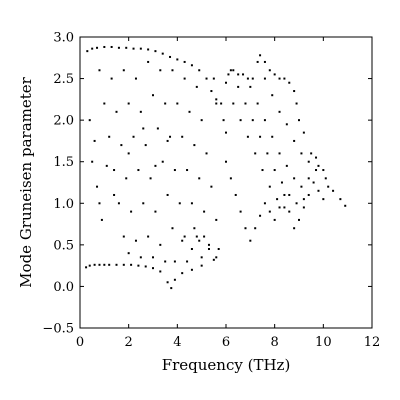 This screenshot has height=400, width=400. Describe the element at coordinates (275, 342) in the screenshot. I see `x-tick-label: 8` at that location.